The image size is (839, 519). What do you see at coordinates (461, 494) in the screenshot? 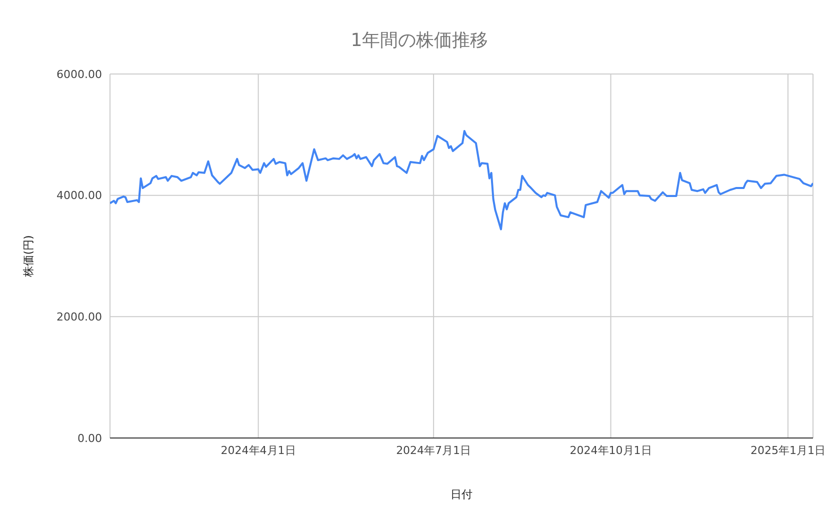
I see `x-axis-title: 日付` at bounding box center [461, 494].